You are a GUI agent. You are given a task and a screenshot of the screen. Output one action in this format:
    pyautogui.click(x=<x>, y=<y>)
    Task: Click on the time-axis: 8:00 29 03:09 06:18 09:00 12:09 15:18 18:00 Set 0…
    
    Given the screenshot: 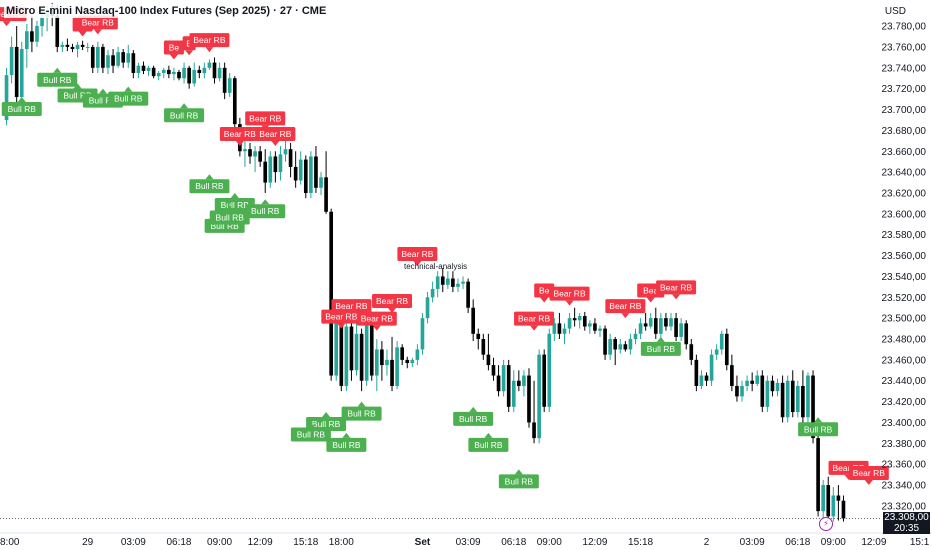 What is the action you would take?
    pyautogui.click(x=466, y=540)
    